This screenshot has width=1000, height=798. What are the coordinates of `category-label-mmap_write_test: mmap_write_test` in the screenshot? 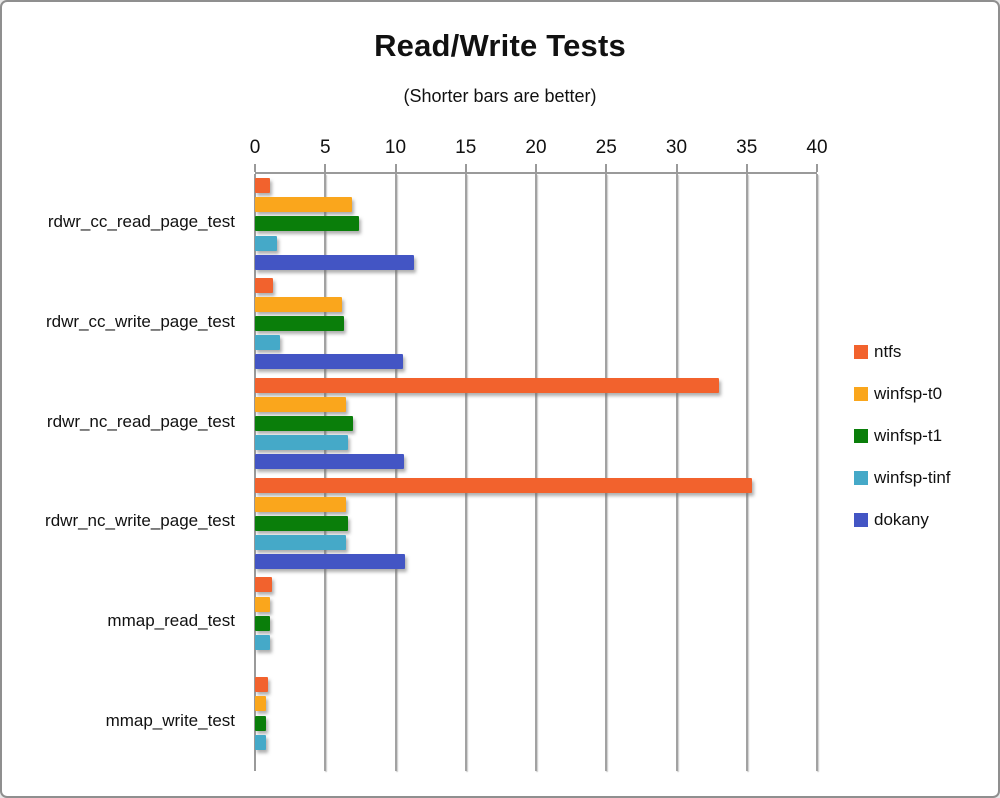 It's located at (170, 721).